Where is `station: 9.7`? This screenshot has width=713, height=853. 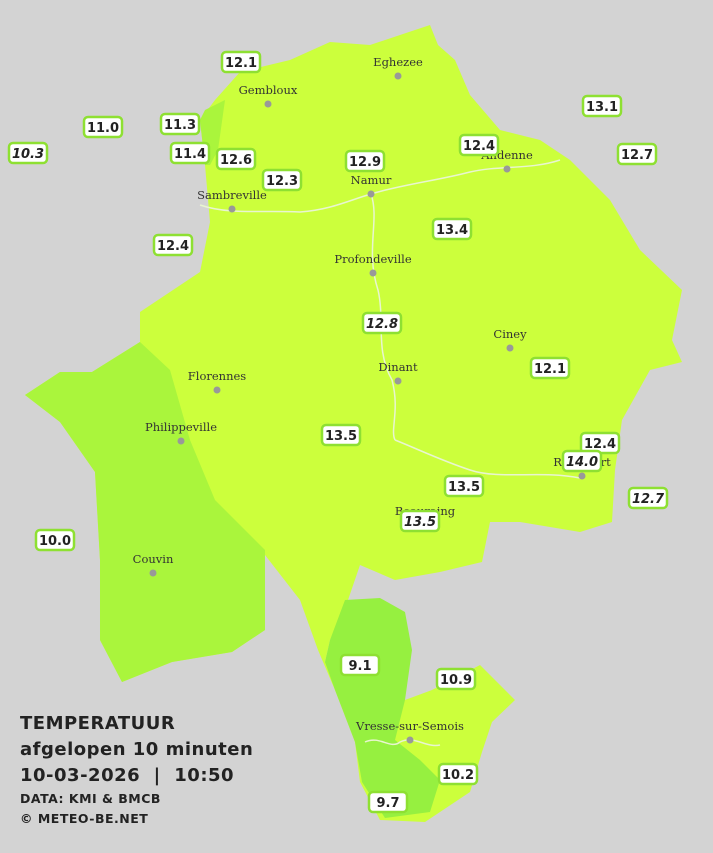
station: 9.7 is located at coordinates (388, 802).